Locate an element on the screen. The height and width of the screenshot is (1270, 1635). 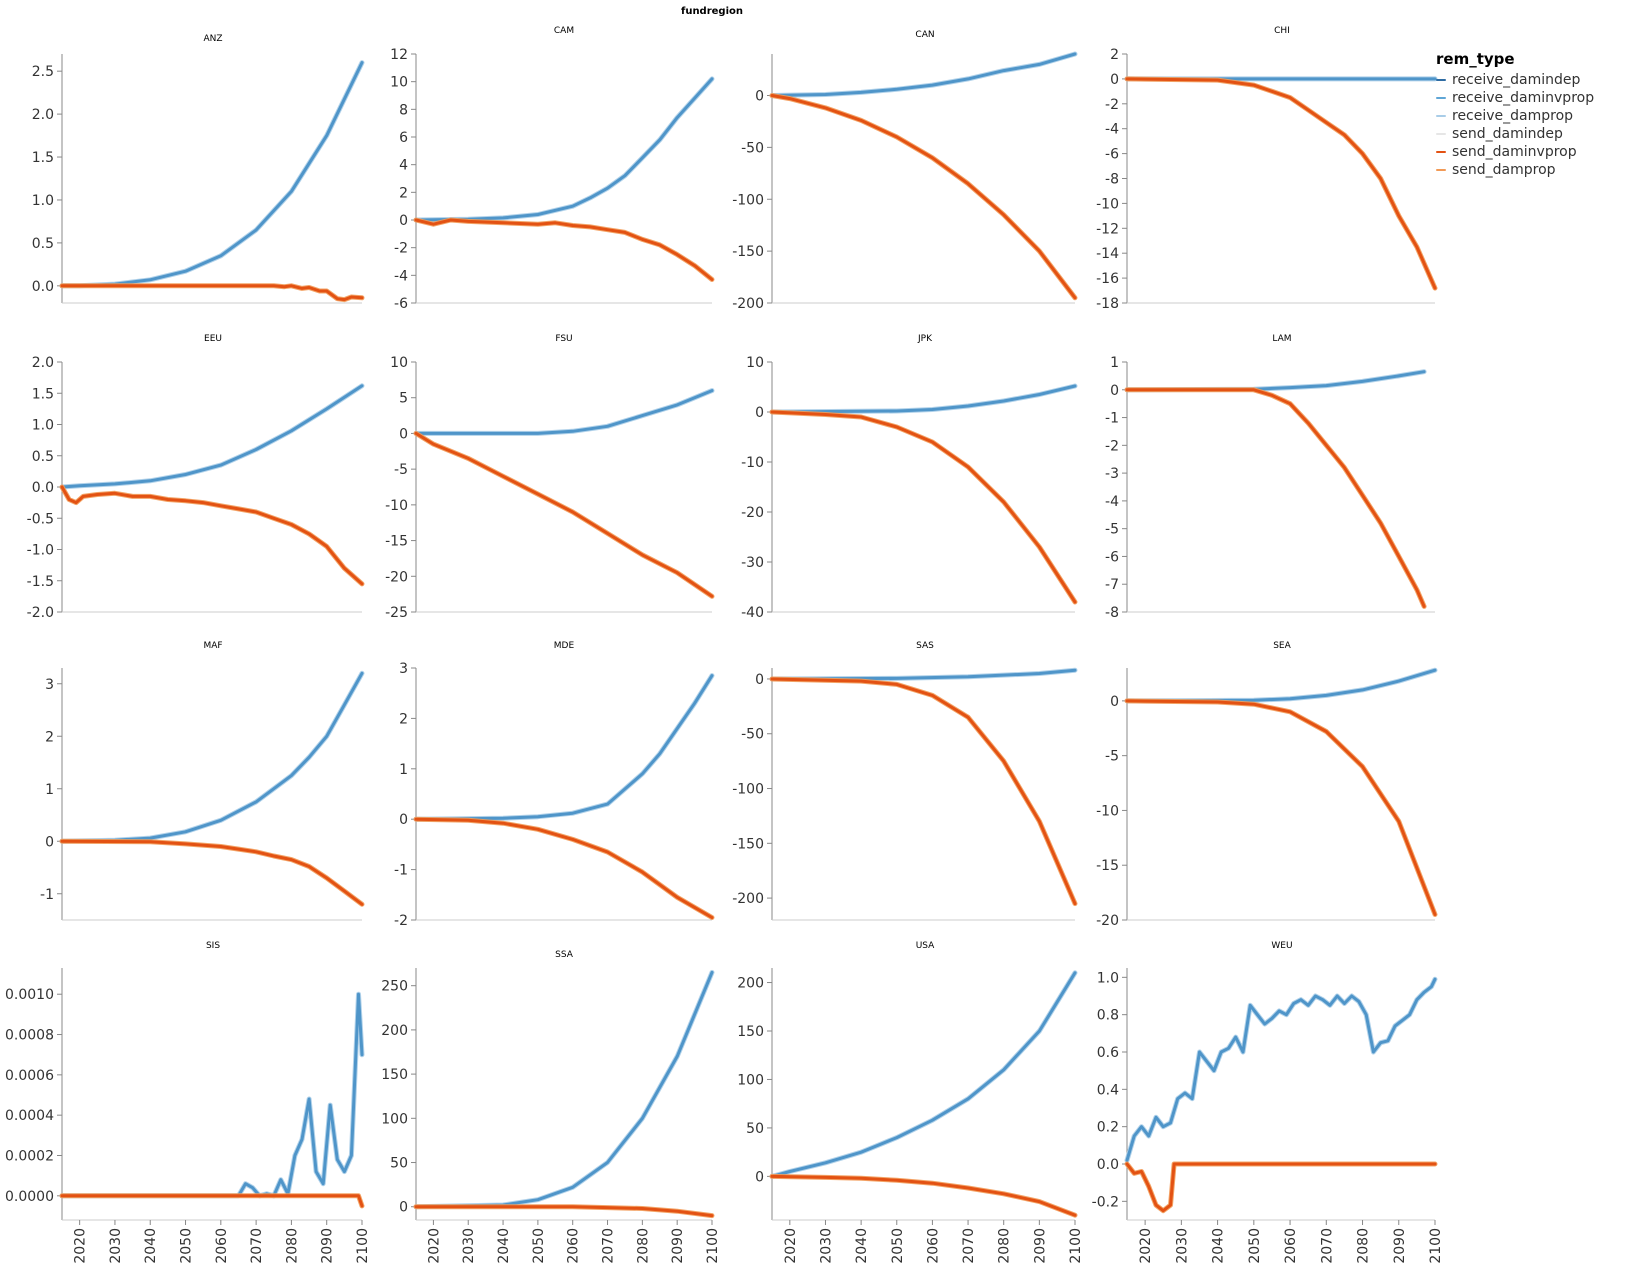
y-tick-label: 100 is located at coordinates (394, 1119).